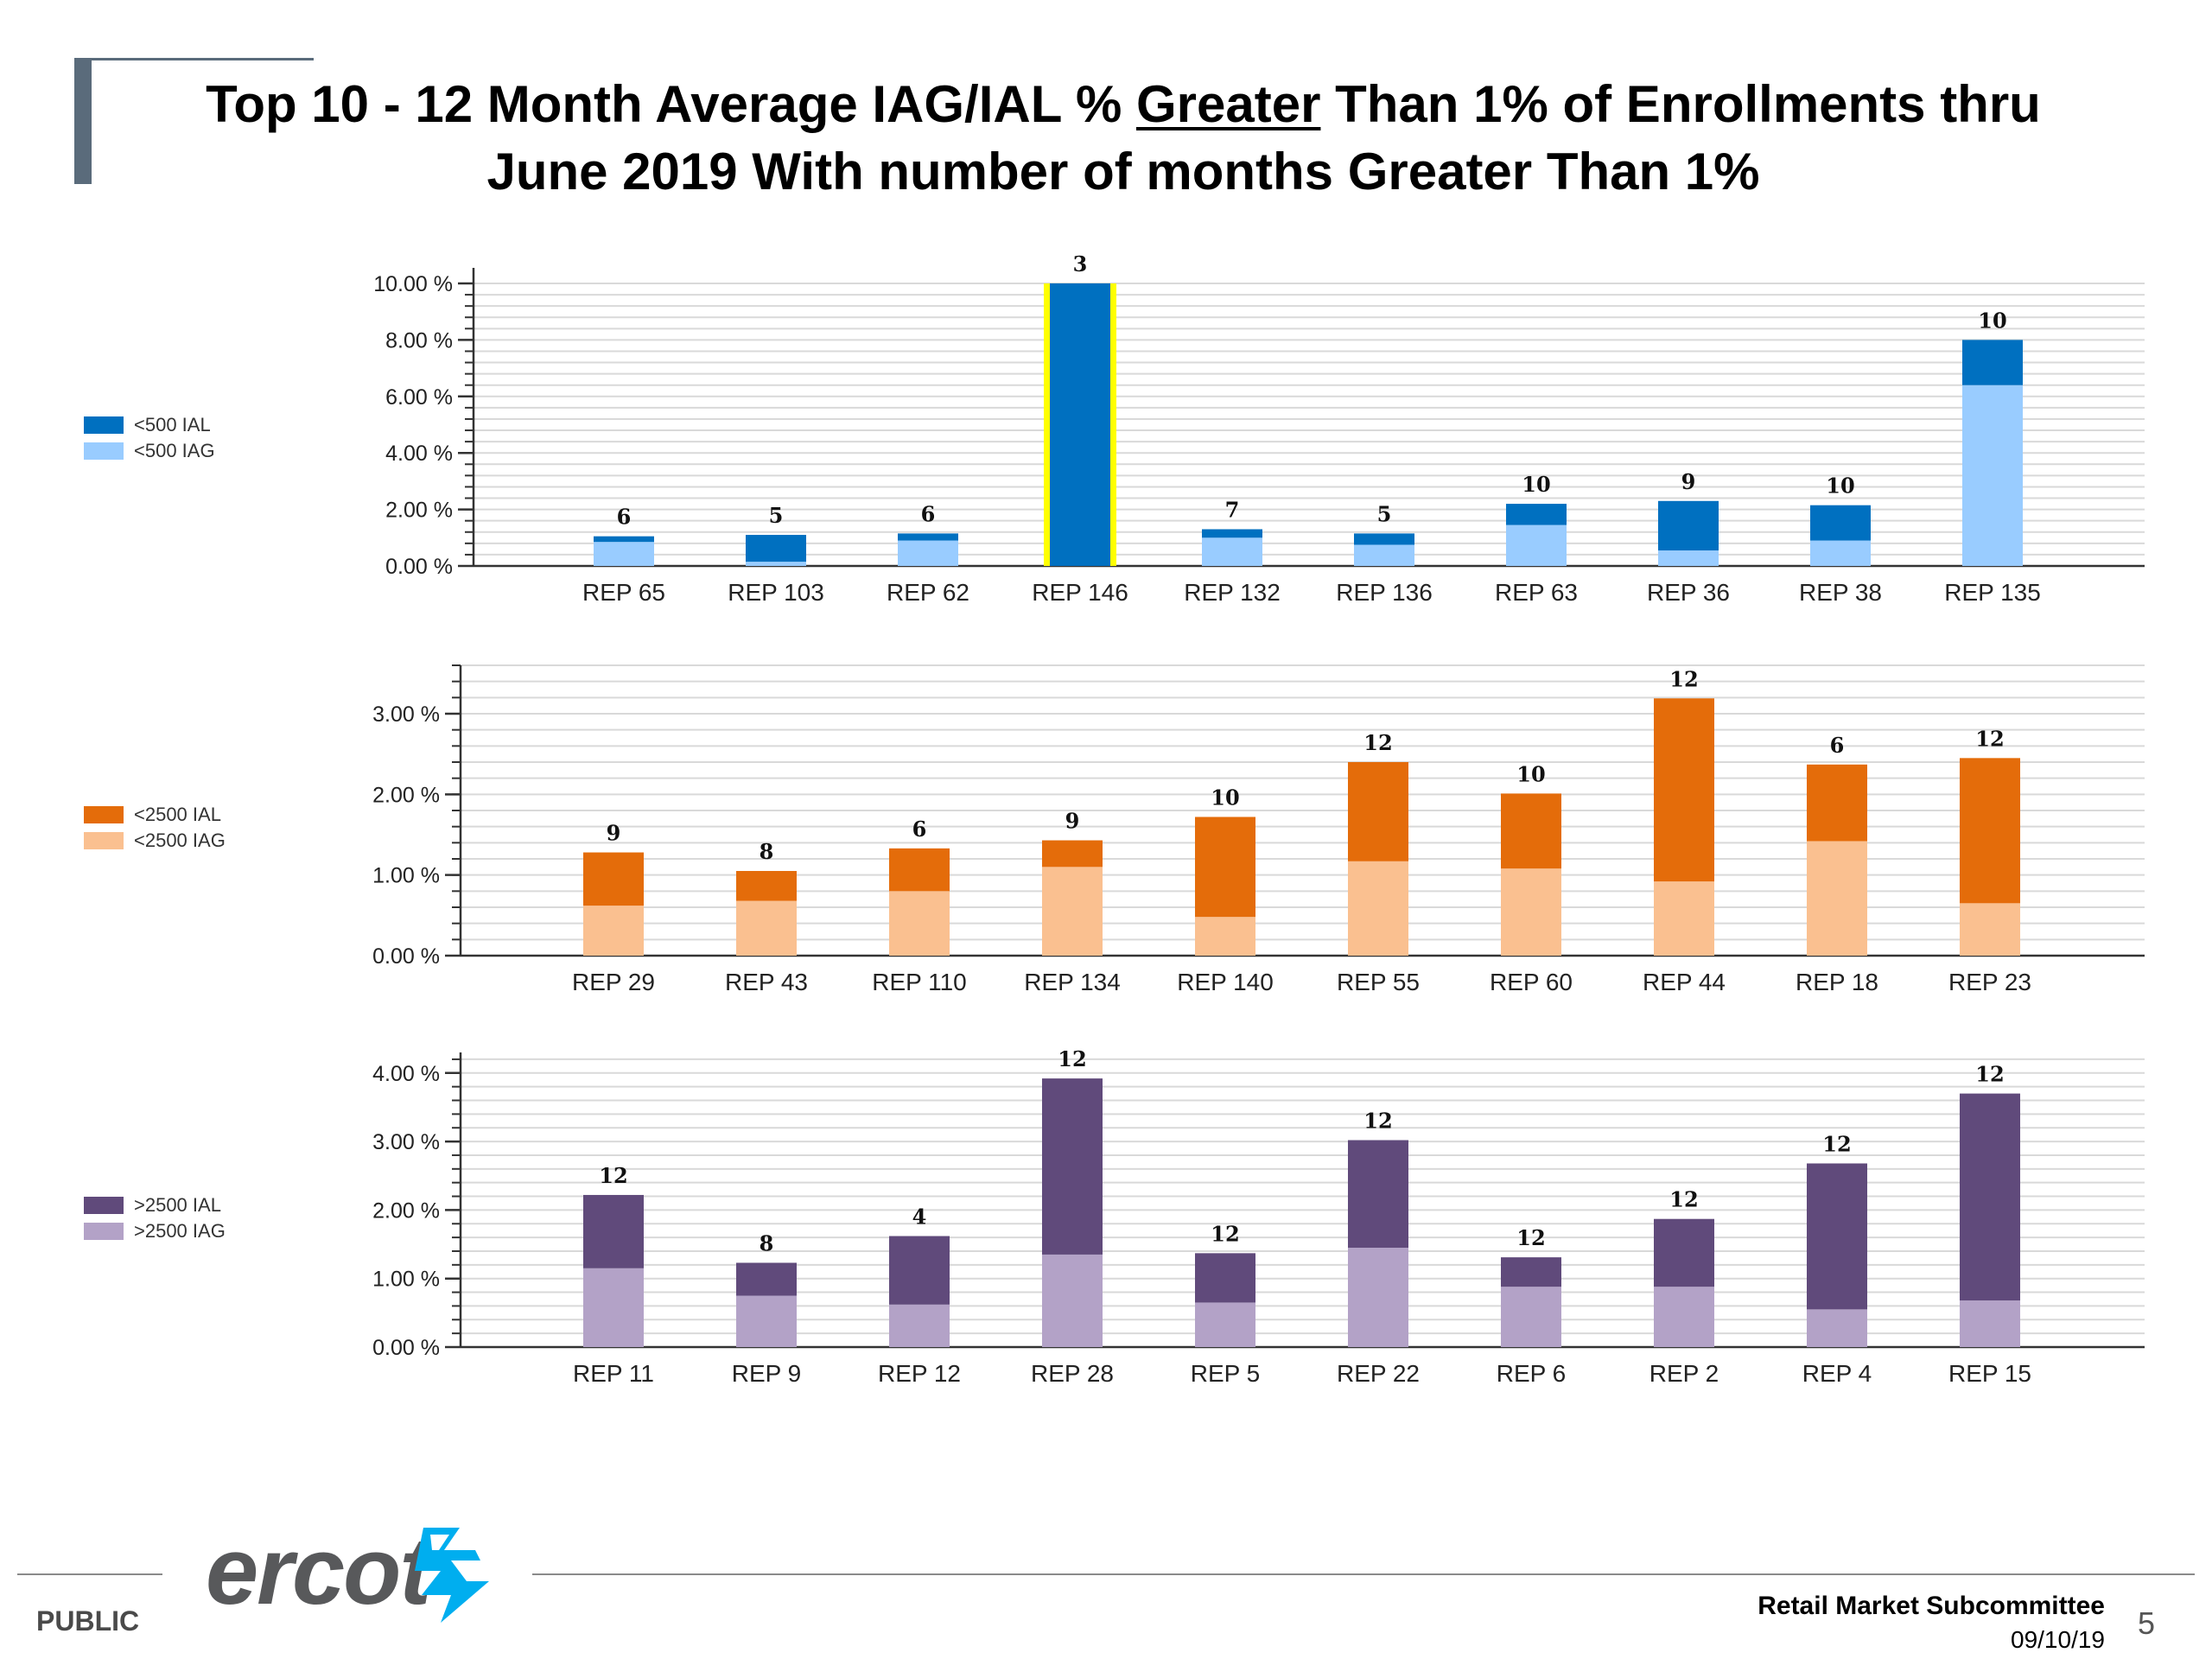  Describe the element at coordinates (1684, 982) in the screenshot. I see `x-category-label: REP 44` at that location.